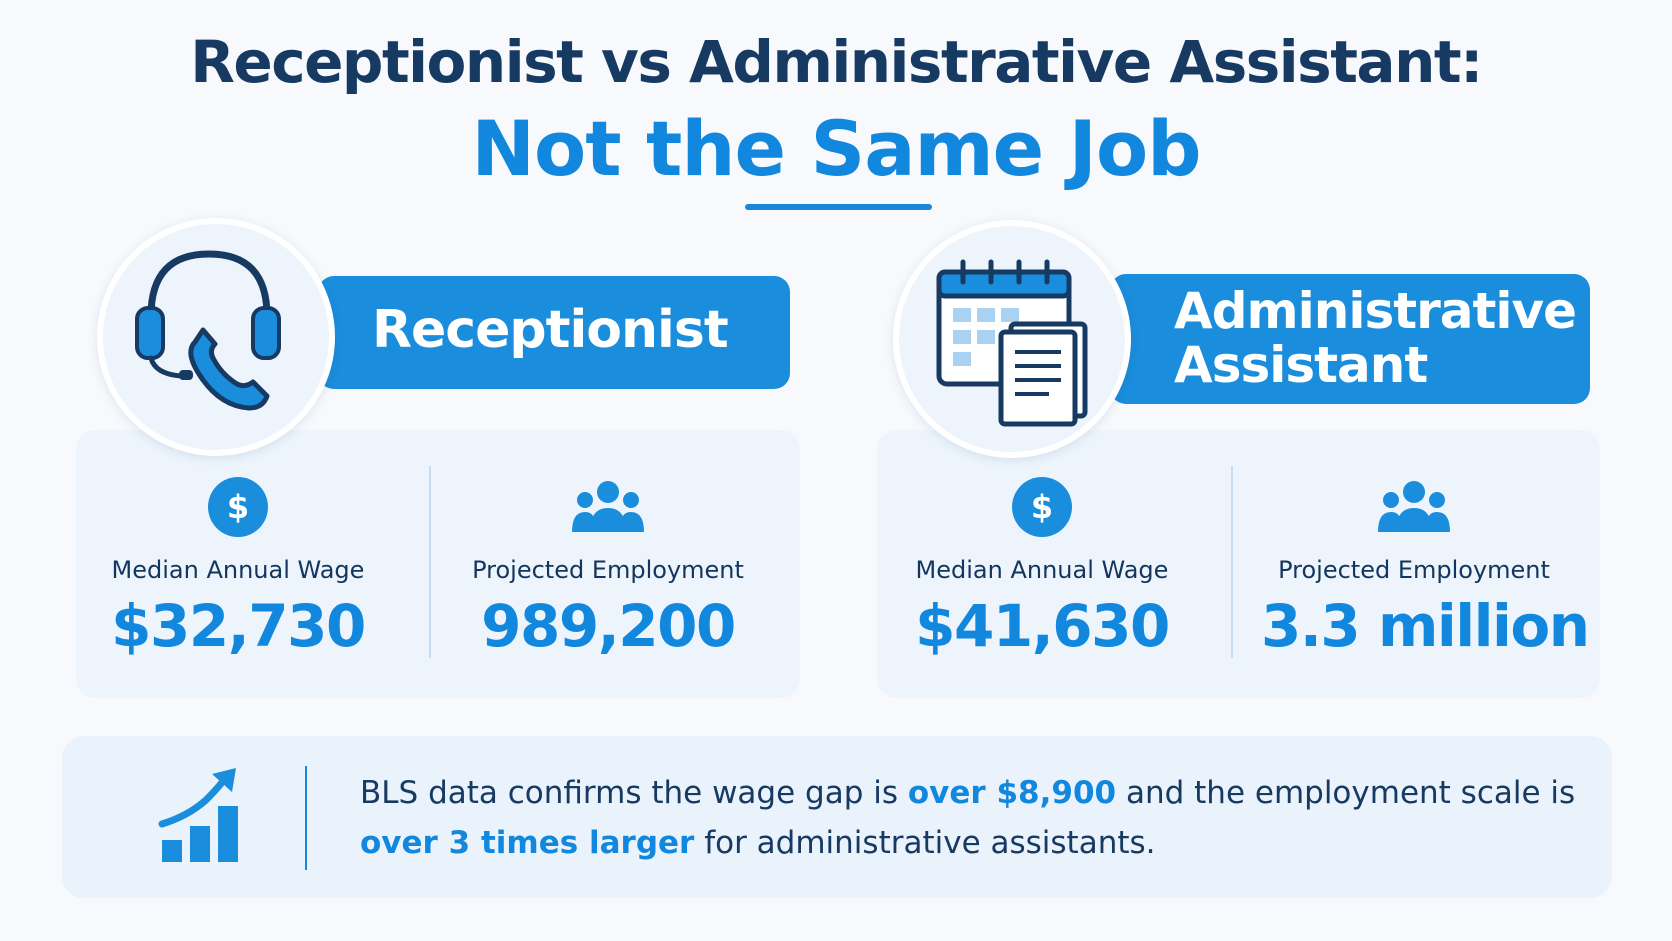 The height and width of the screenshot is (941, 1672). Describe the element at coordinates (208, 330) in the screenshot. I see `headset-phone-icon` at that location.